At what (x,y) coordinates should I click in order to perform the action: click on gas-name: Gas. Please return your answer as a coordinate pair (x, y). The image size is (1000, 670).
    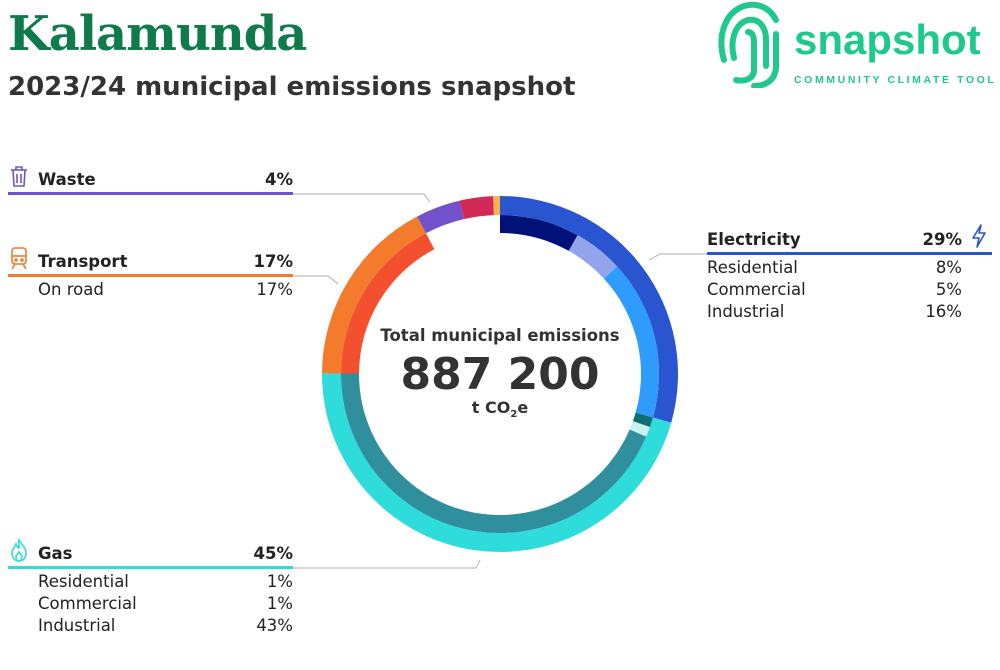
    Looking at the image, I should click on (55, 553).